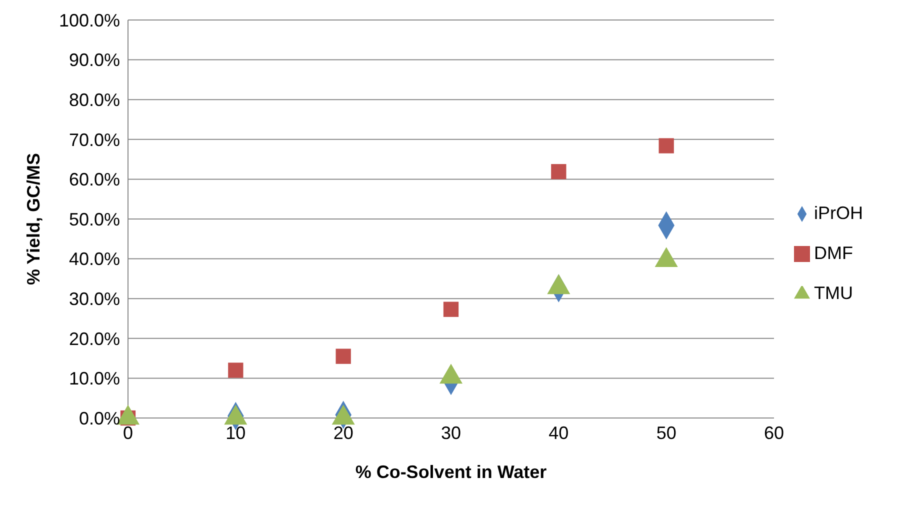  I want to click on x-tick-label: 40, so click(558, 432).